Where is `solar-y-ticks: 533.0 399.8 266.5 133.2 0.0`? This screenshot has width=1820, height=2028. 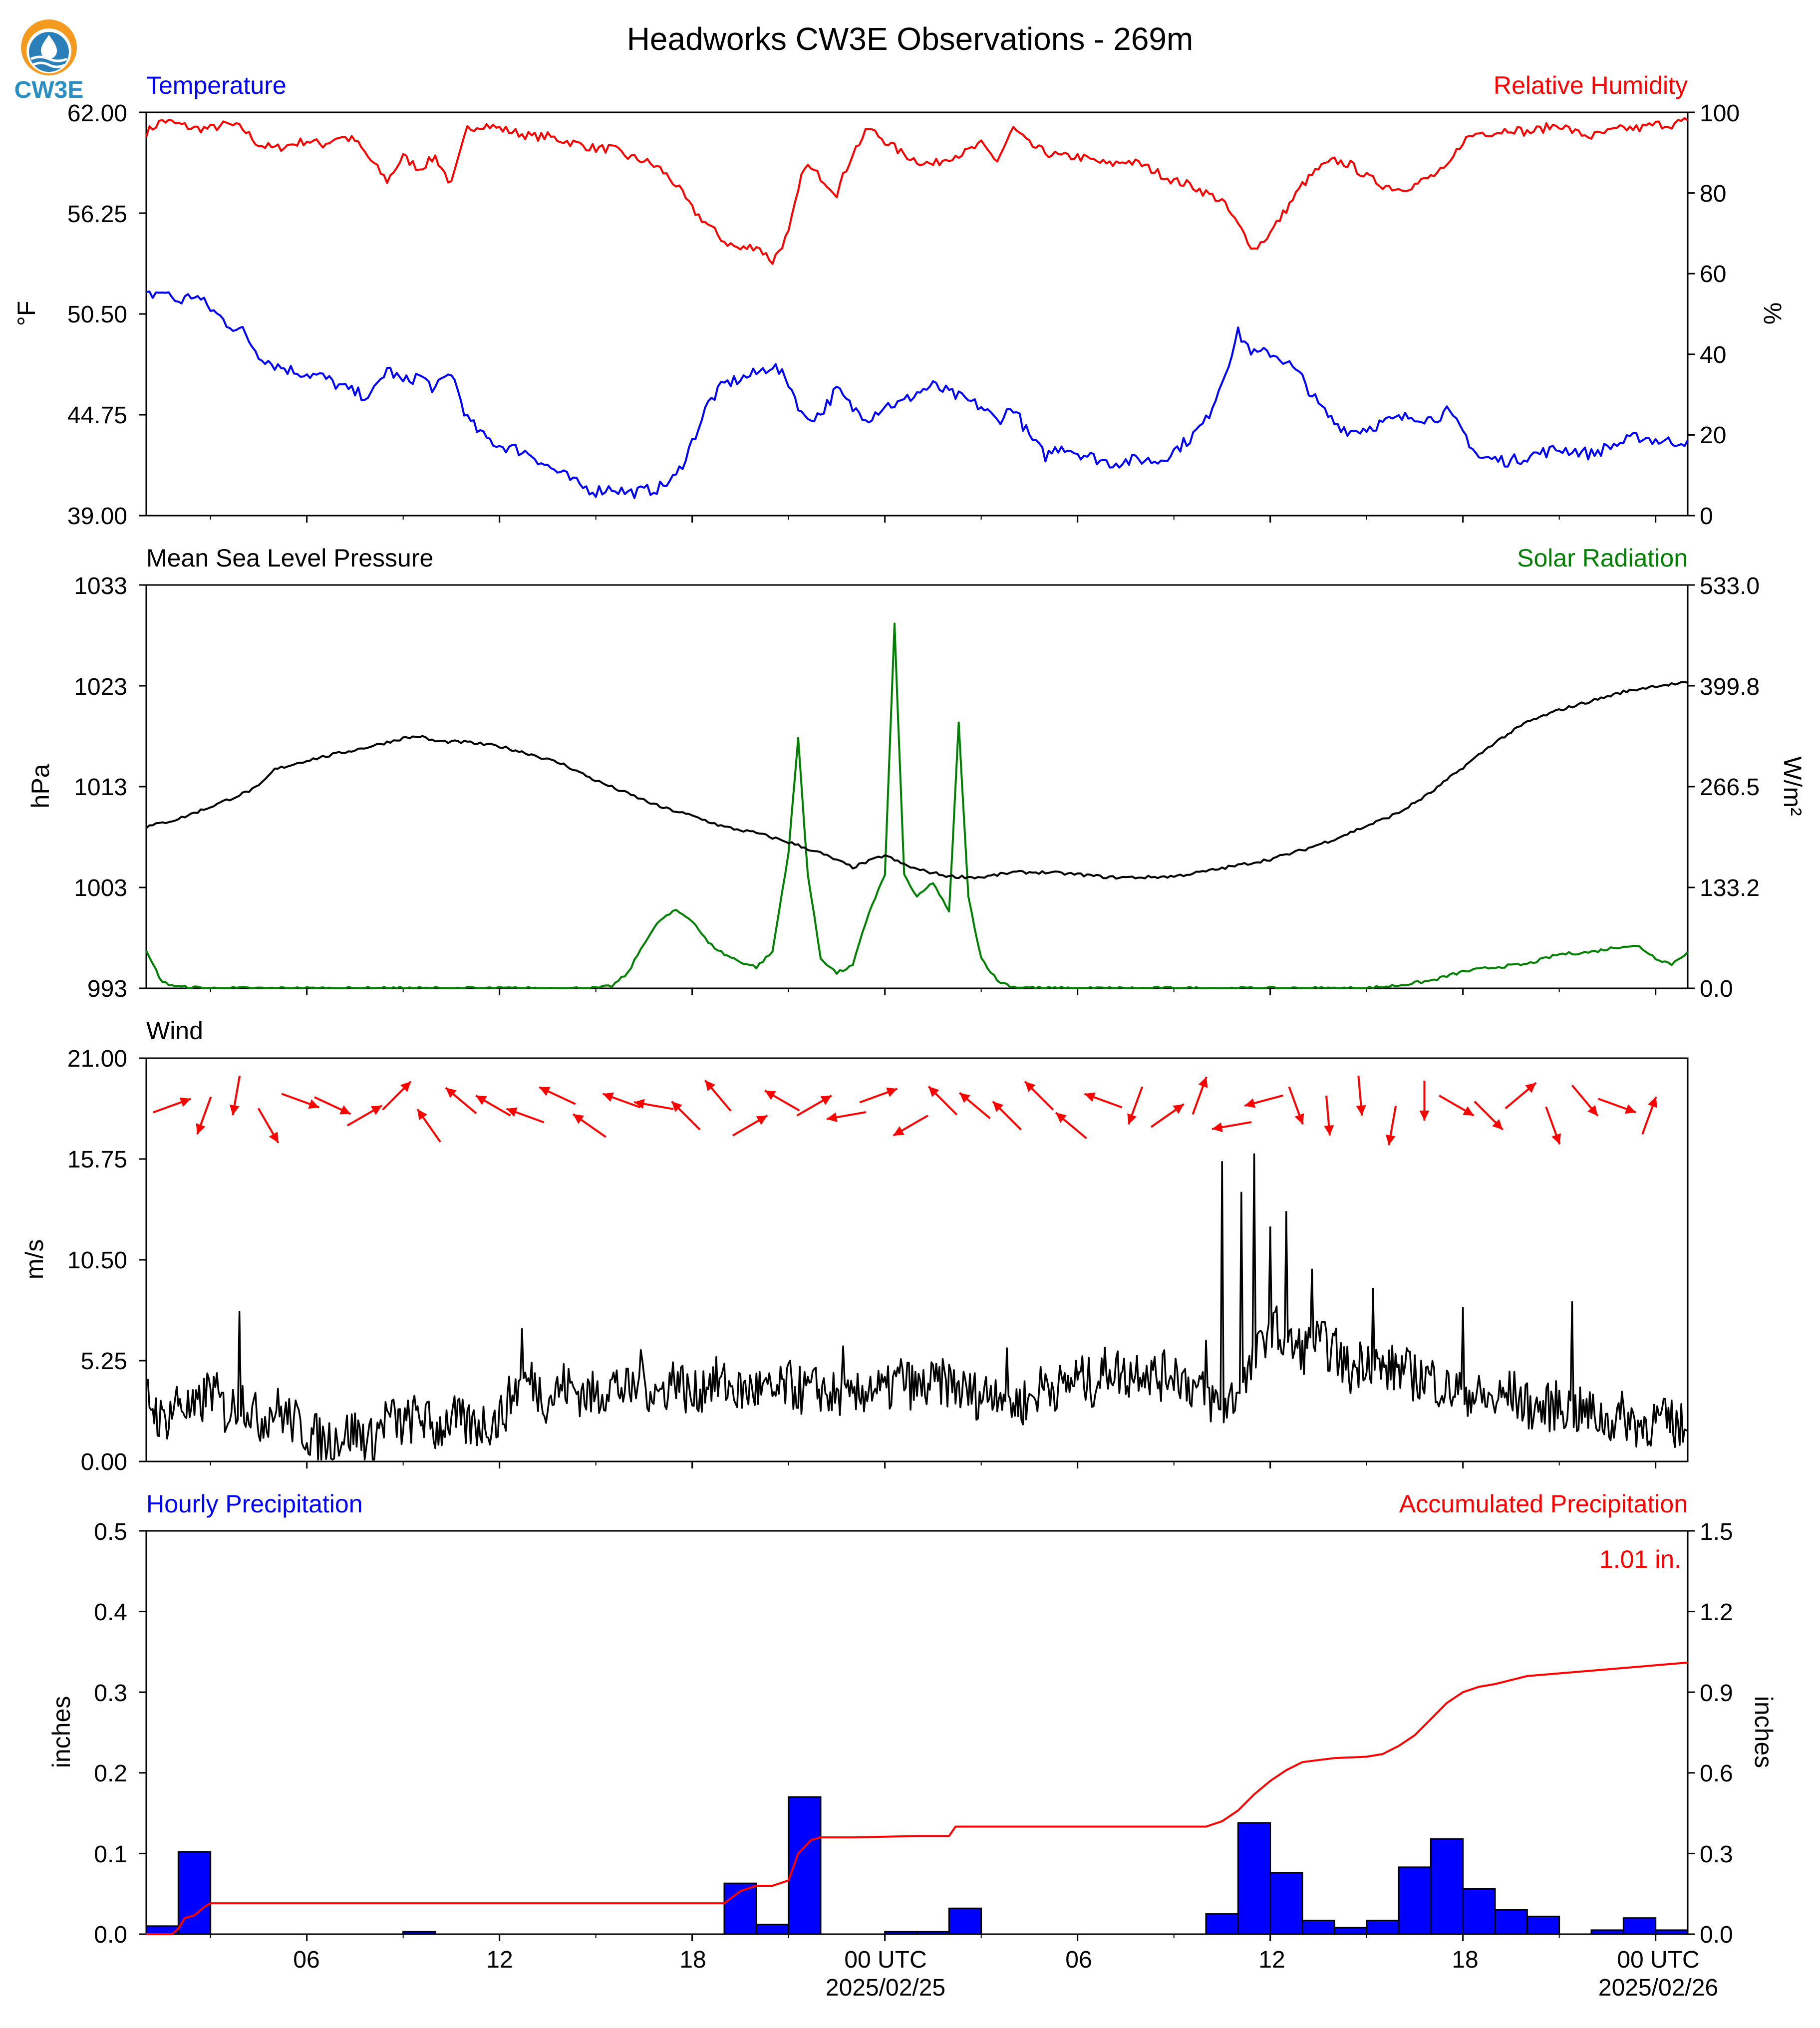 solar-y-ticks: 533.0 399.8 266.5 133.2 0.0 is located at coordinates (1730, 787).